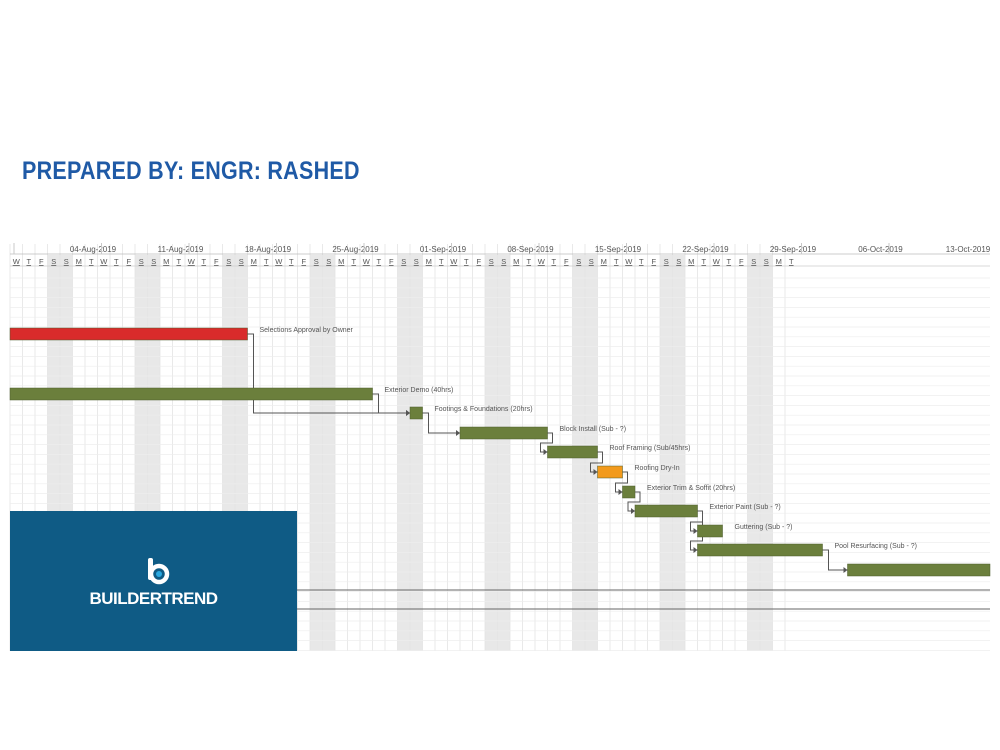 The width and height of the screenshot is (1000, 750). What do you see at coordinates (793, 249) in the screenshot?
I see `week-label: 29-Sep-2019` at bounding box center [793, 249].